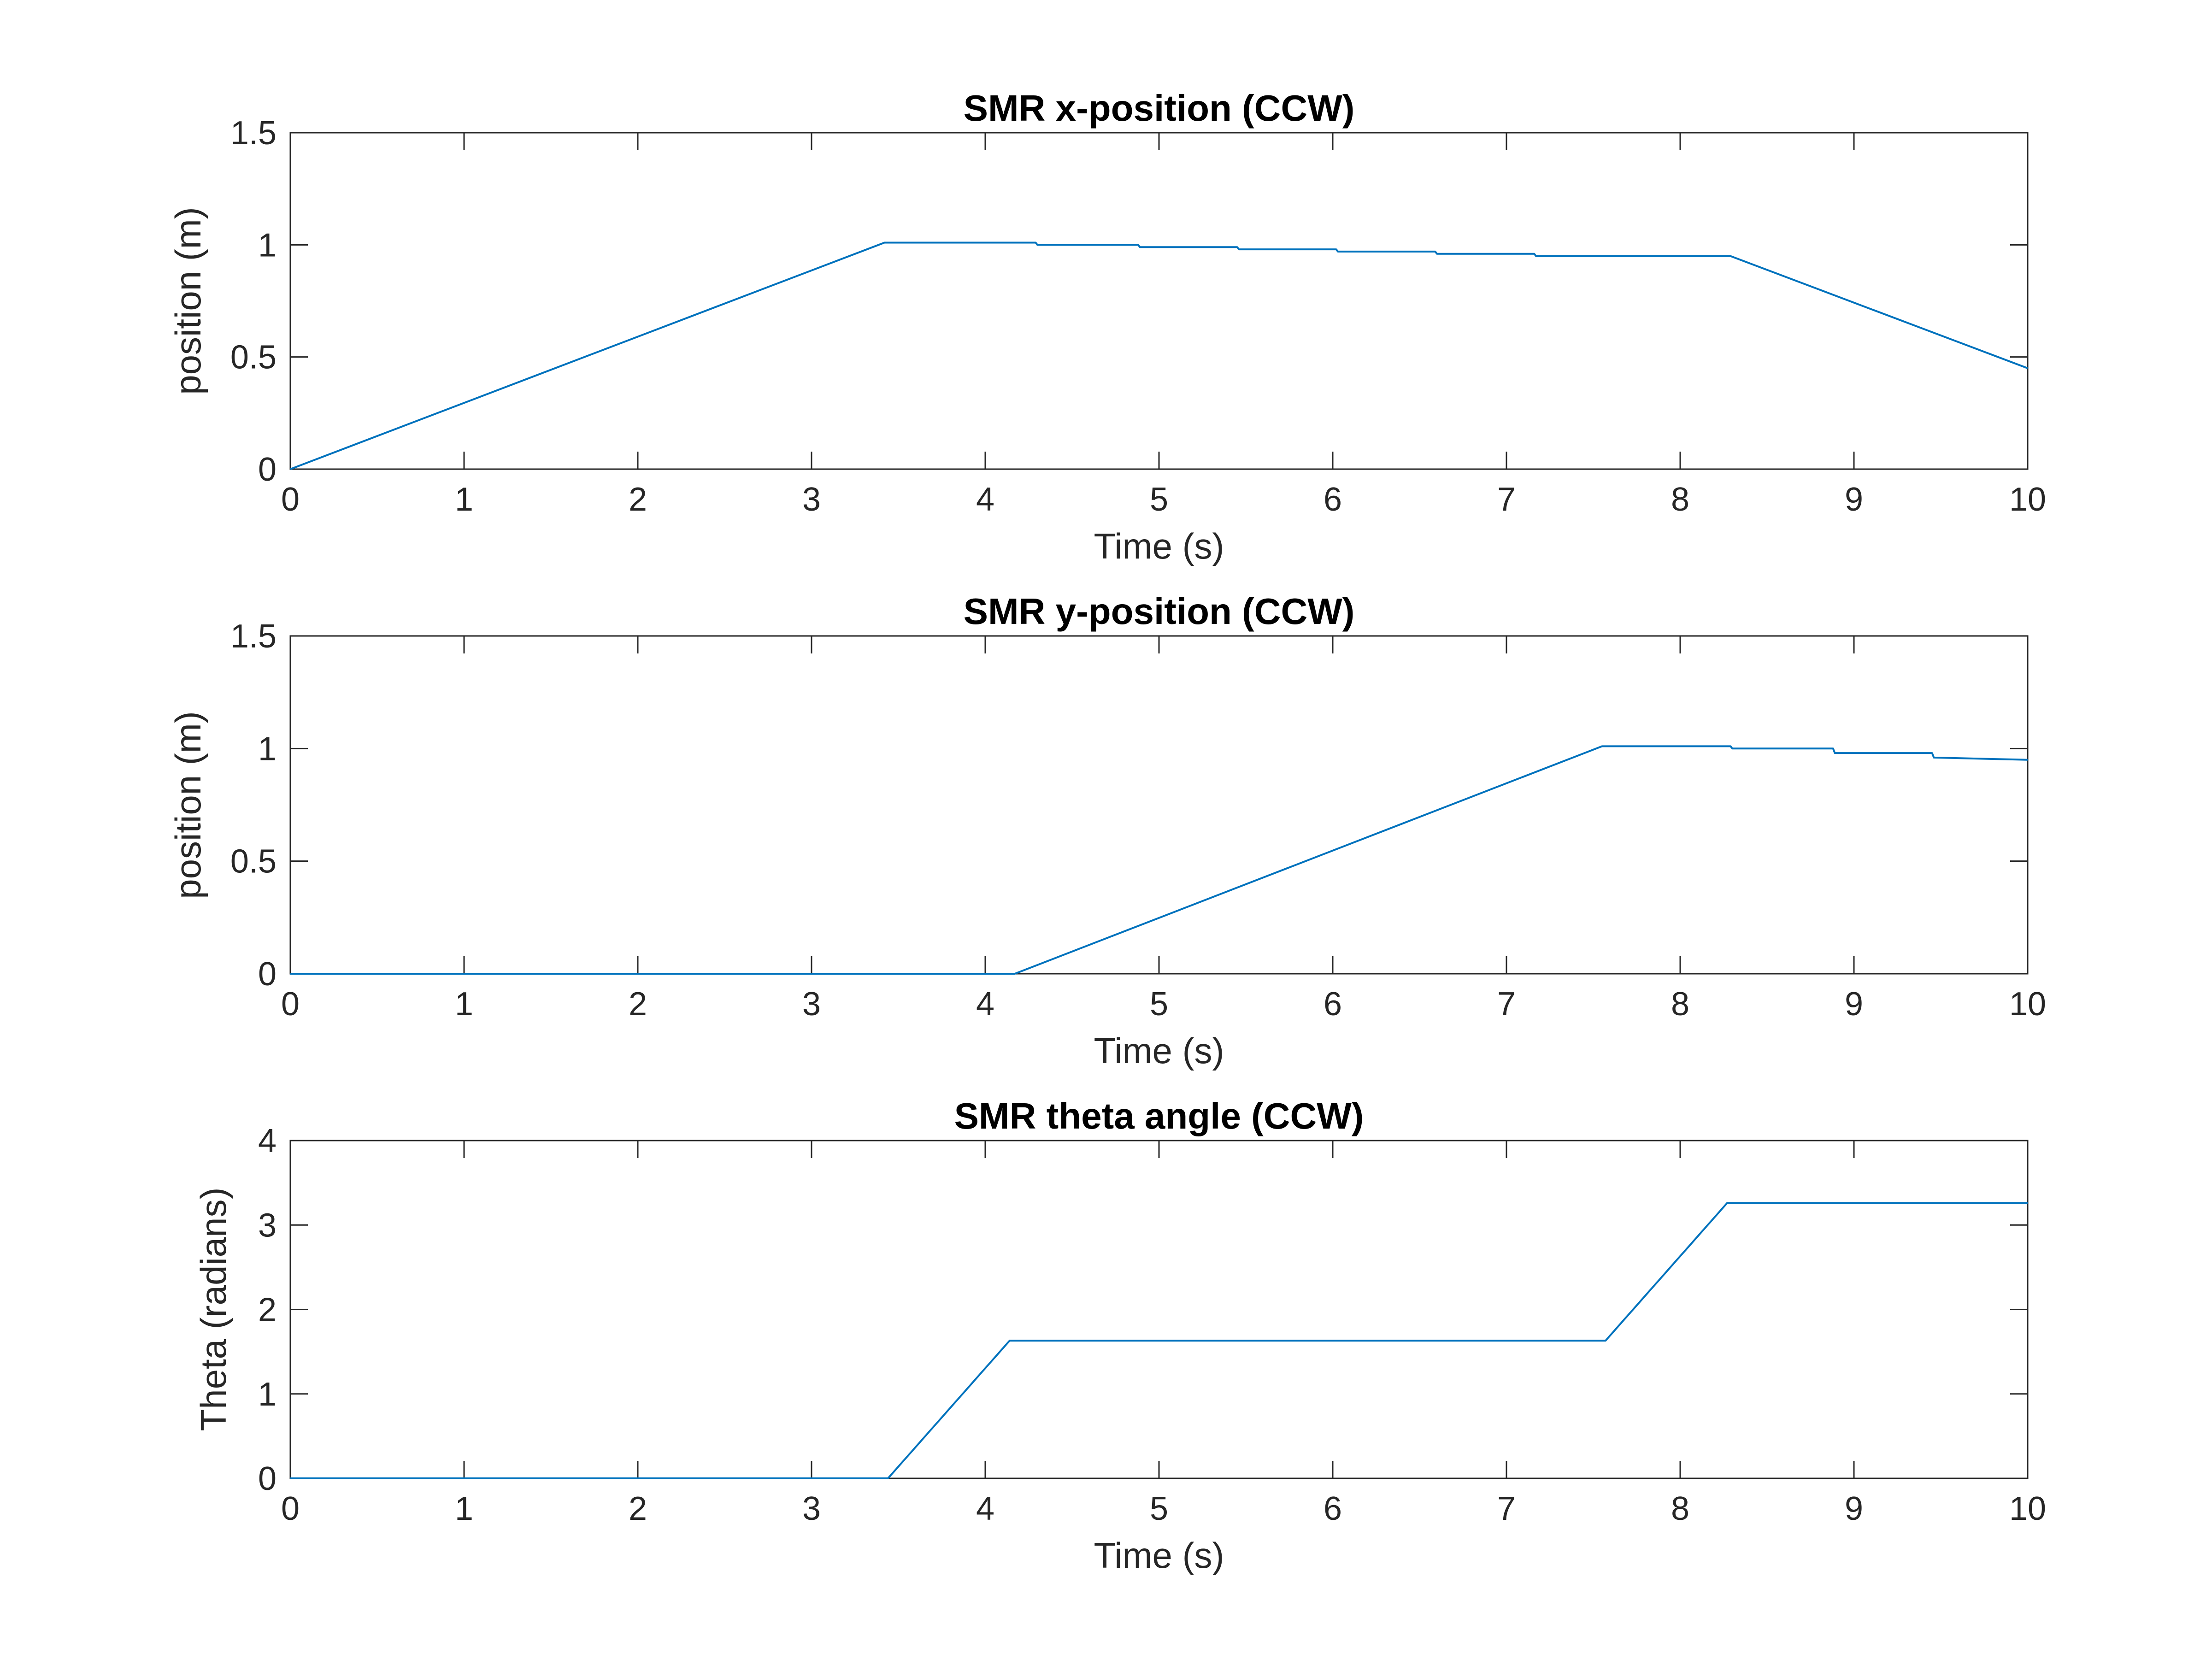 The image size is (2212, 1659). What do you see at coordinates (267, 1225) in the screenshot?
I see `y-tick-label: 3` at bounding box center [267, 1225].